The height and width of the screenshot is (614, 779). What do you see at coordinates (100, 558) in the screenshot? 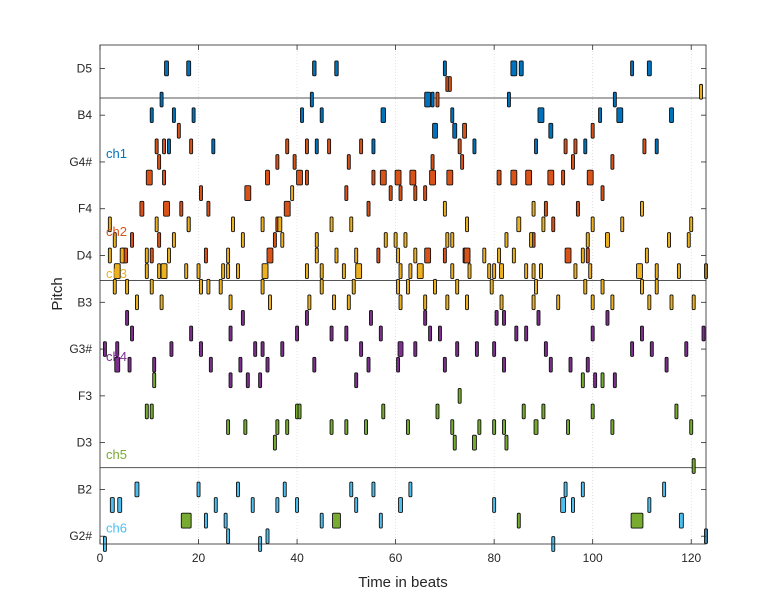
I see `x-tick-label: 0` at bounding box center [100, 558].